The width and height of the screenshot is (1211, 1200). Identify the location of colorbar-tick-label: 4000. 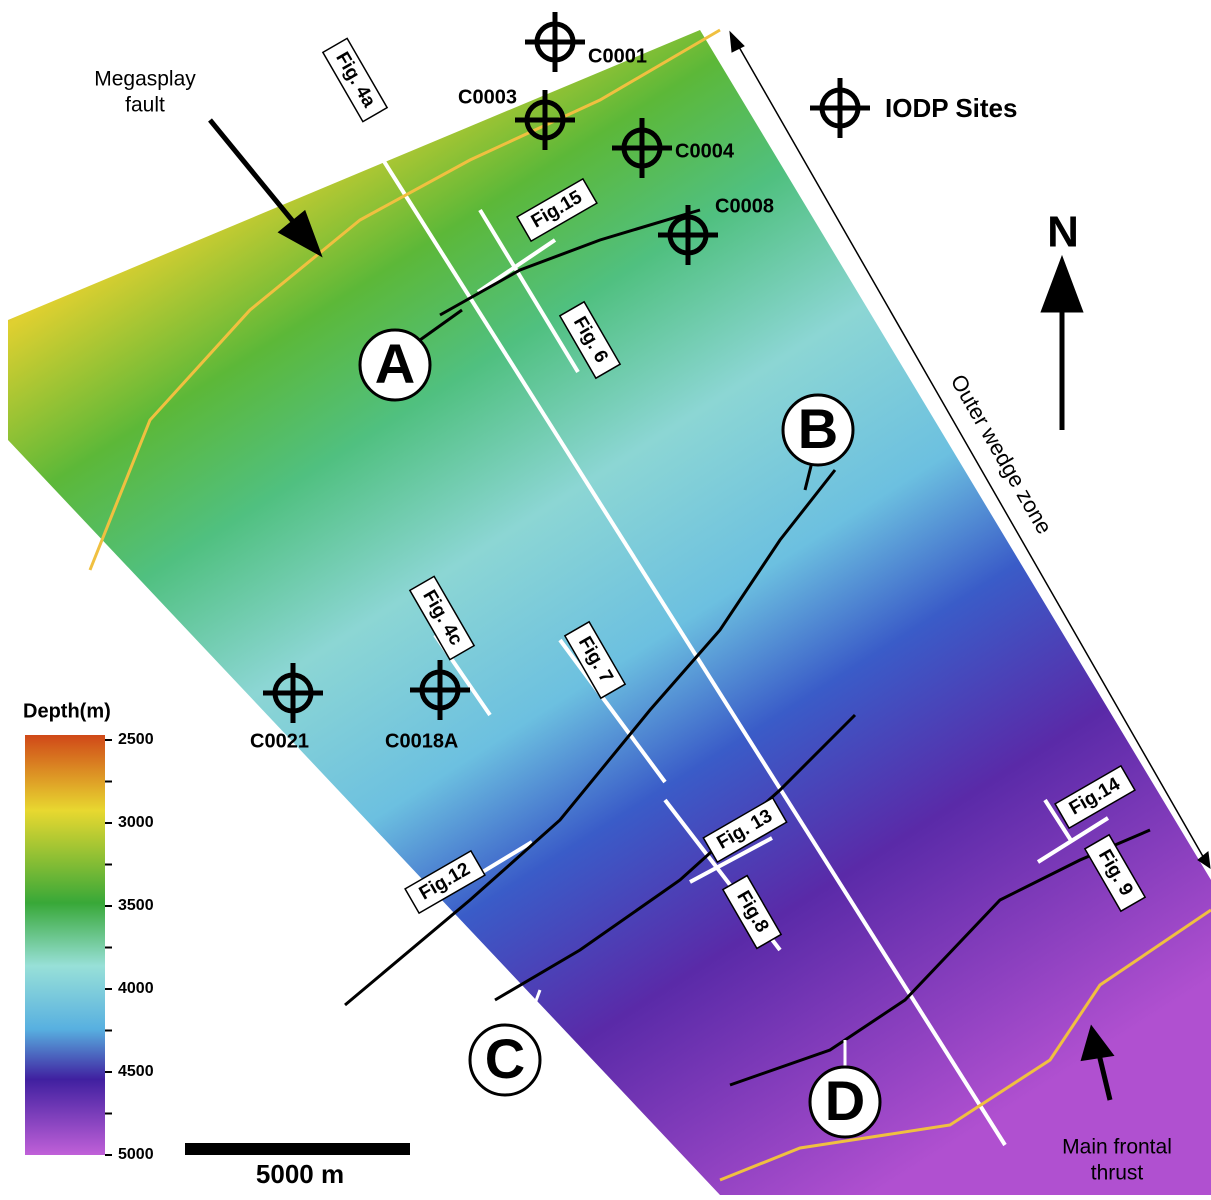
(136, 988).